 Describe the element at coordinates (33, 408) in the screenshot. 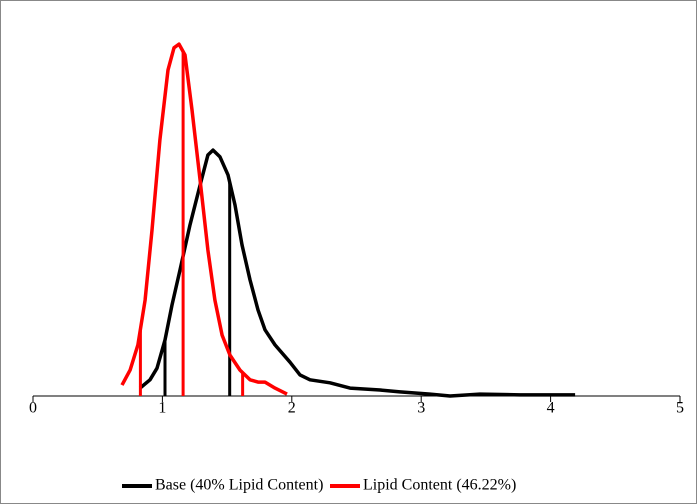

I see `x-tick-label: 0` at that location.